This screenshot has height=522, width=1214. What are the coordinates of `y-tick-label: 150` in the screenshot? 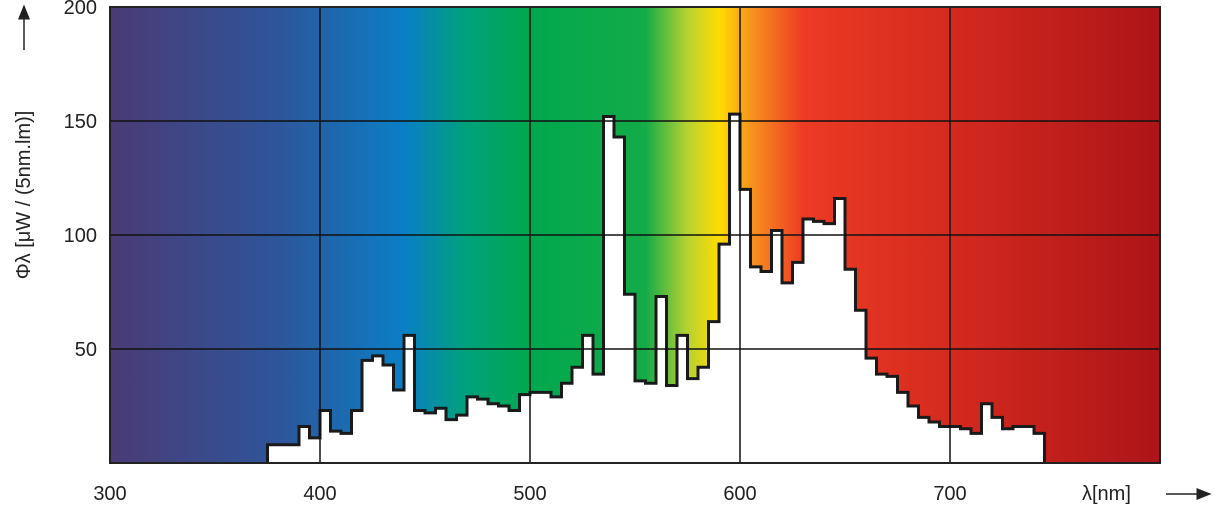 It's located at (80, 122).